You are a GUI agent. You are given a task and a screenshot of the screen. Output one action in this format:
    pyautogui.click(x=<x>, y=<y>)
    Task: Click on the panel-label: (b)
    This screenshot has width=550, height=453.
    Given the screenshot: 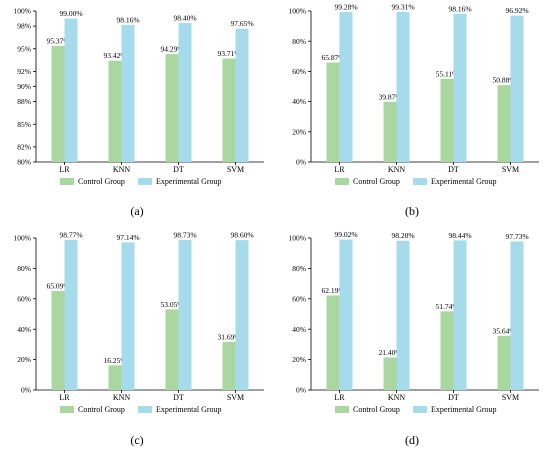 What is the action you would take?
    pyautogui.click(x=412, y=211)
    